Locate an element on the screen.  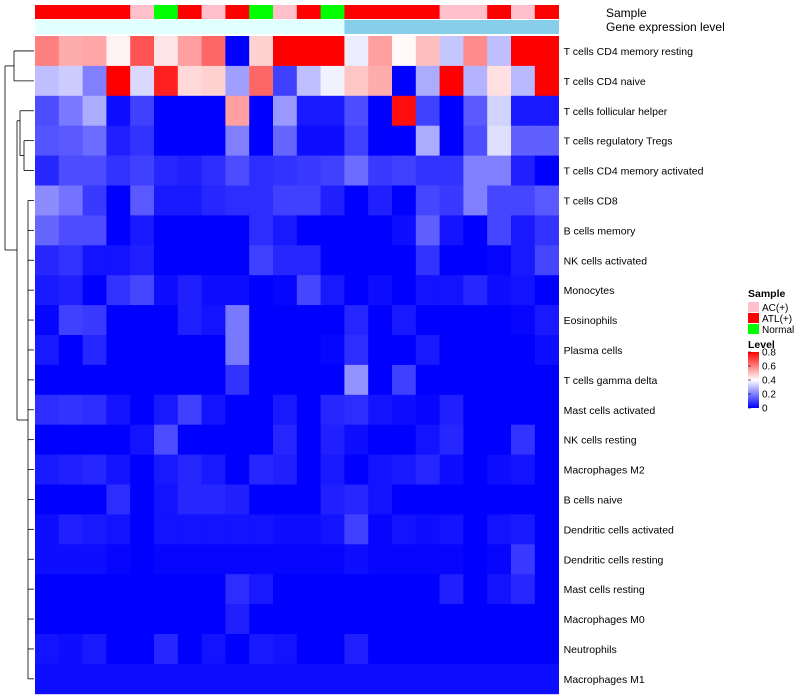
row-label: Mast cells resting is located at coordinates (604, 590).